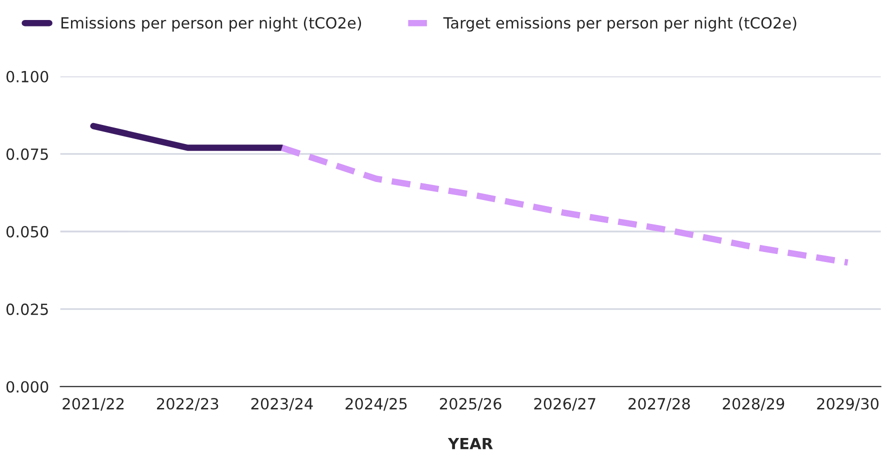  What do you see at coordinates (27, 310) in the screenshot?
I see `y-tick-label: 0.025` at bounding box center [27, 310].